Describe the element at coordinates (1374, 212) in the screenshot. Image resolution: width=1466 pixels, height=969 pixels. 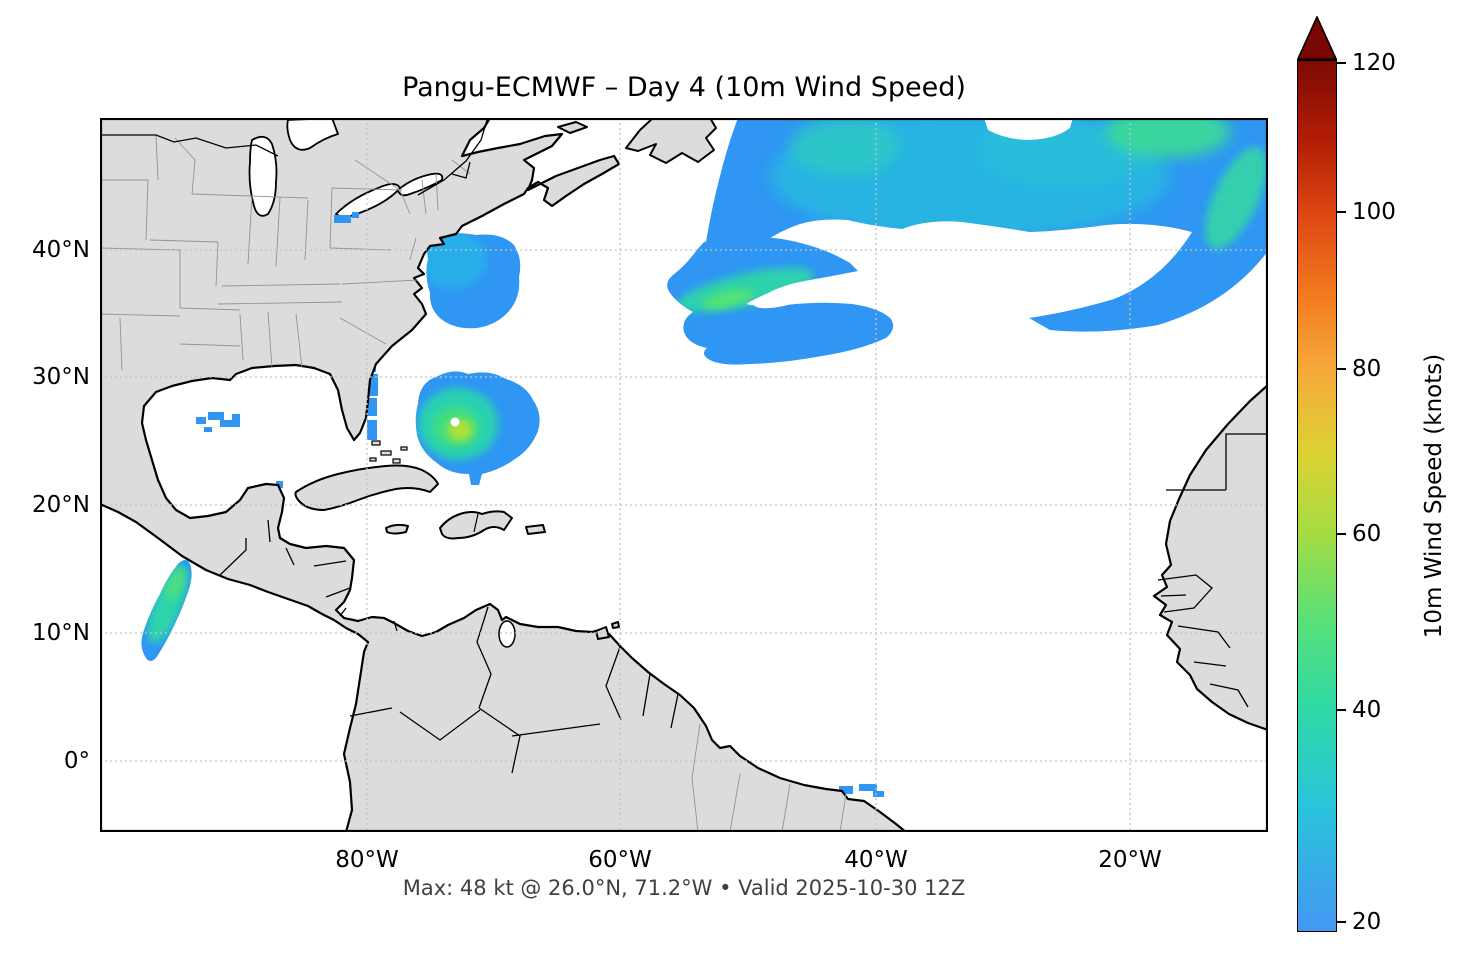
I see `colorbar-tick-100: 100` at that location.